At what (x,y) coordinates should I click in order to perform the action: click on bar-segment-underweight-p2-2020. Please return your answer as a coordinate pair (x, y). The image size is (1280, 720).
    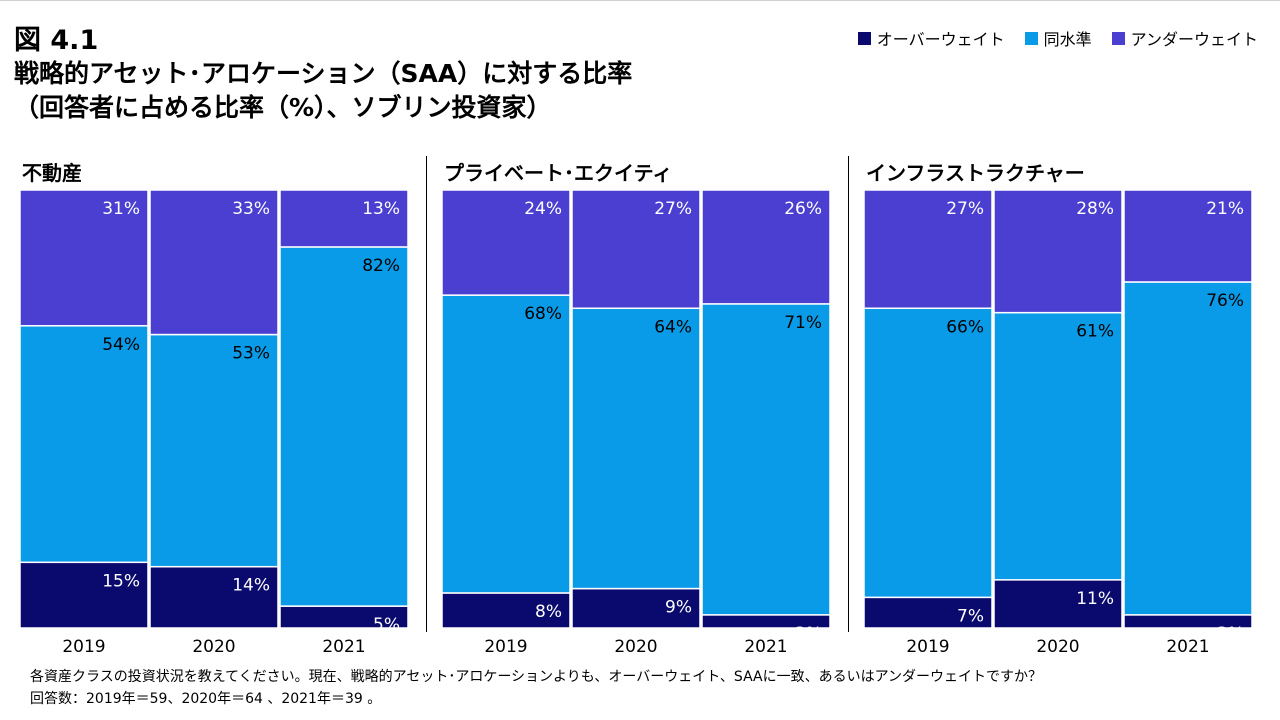
    Looking at the image, I should click on (636, 249).